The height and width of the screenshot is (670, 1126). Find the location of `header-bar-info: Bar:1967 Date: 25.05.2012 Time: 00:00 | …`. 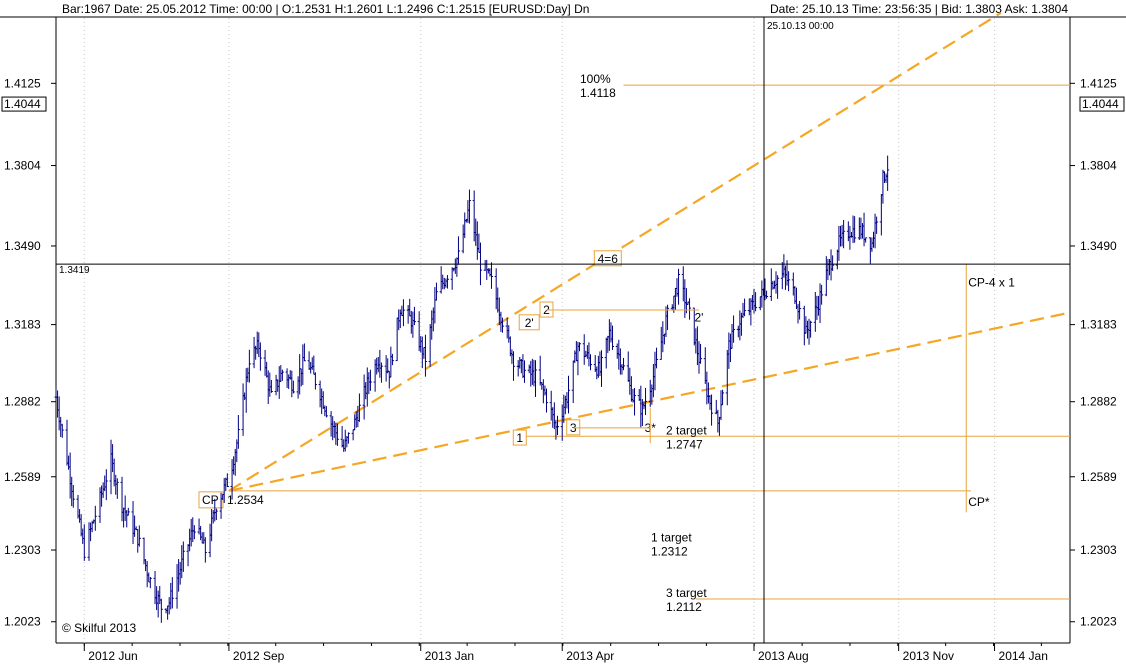

header-bar-info: Bar:1967 Date: 25.05.2012 Time: 00:00 | … is located at coordinates (325, 9).